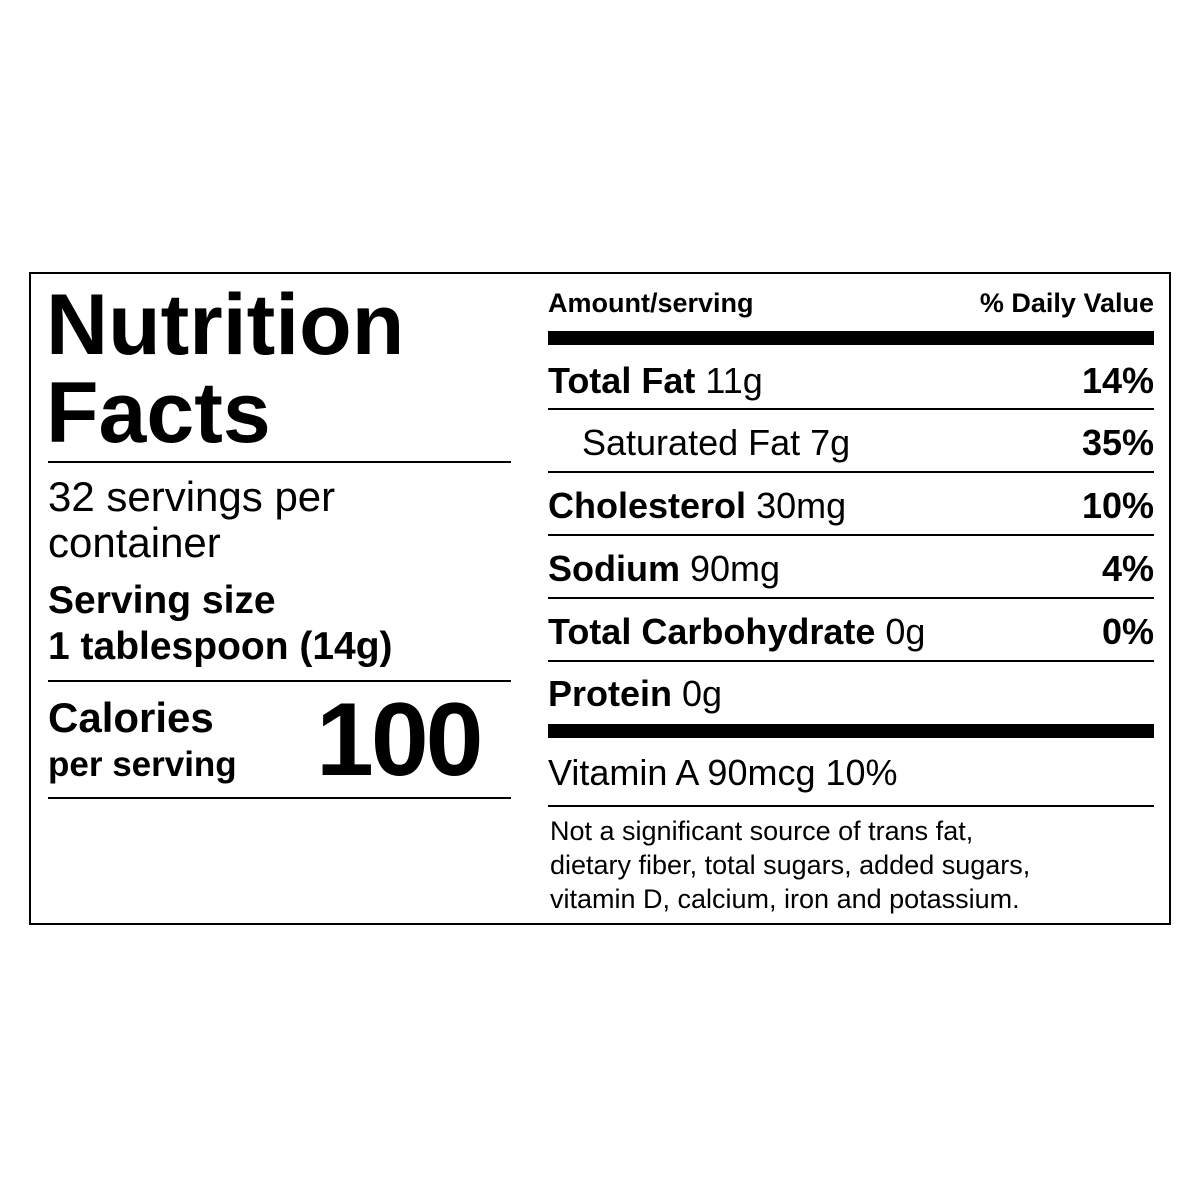  Describe the element at coordinates (158, 413) in the screenshot. I see `title-facts: Facts` at that location.